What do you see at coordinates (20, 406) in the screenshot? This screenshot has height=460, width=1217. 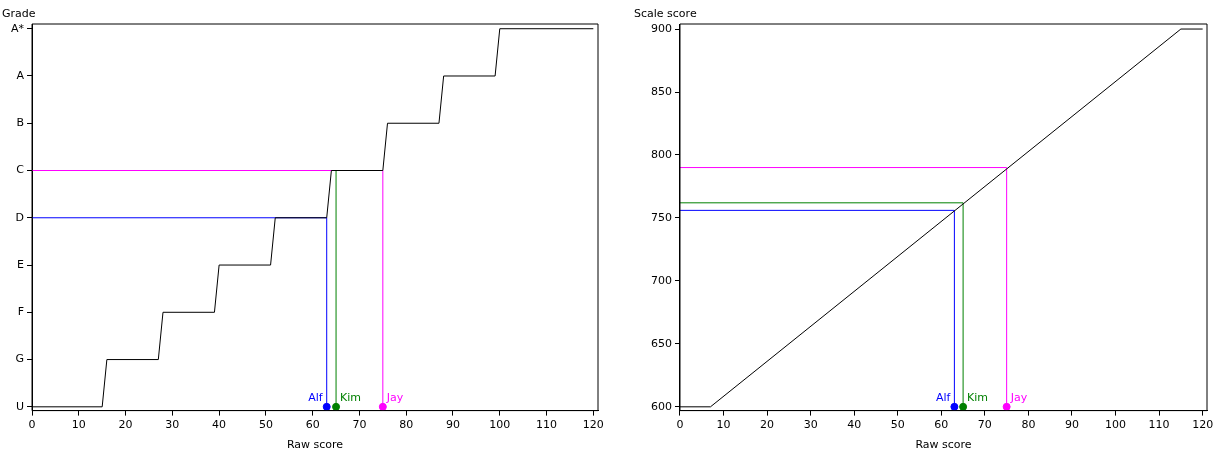 I see `category-label: U` at bounding box center [20, 406].